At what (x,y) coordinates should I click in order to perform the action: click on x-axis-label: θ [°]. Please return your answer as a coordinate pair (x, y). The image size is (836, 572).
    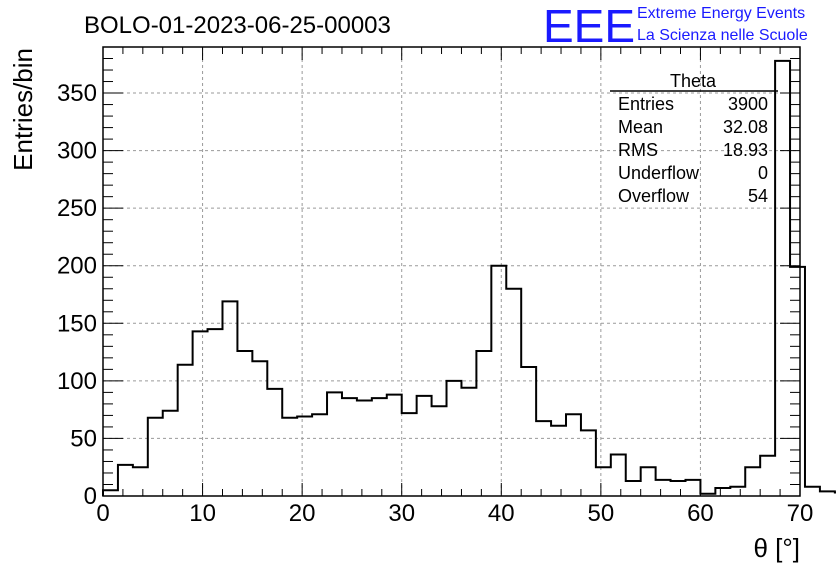
    Looking at the image, I should click on (776, 548).